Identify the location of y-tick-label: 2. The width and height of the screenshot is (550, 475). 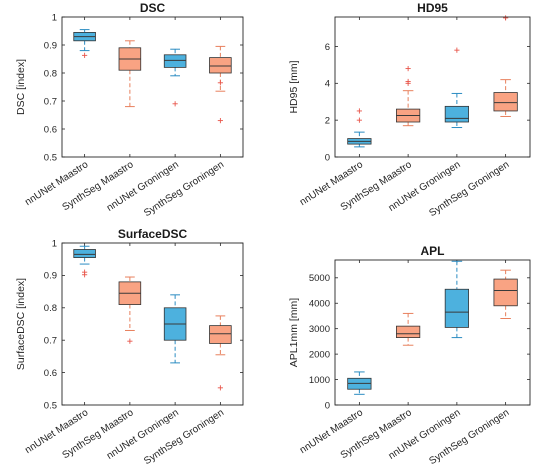
(327, 120).